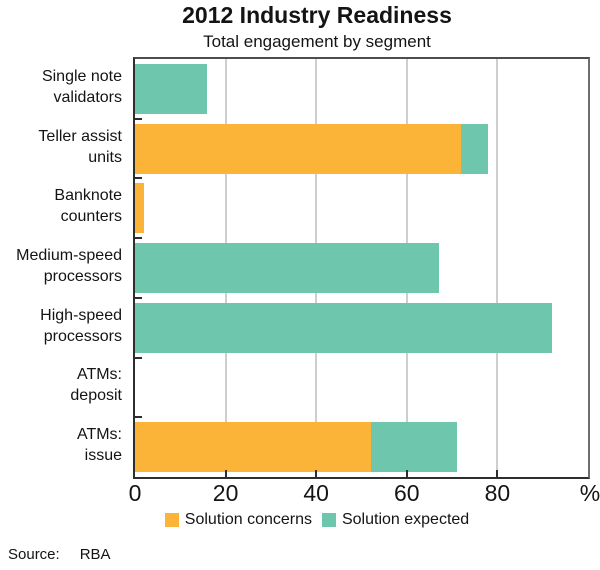  I want to click on source-note: Source: RBA, so click(59, 555).